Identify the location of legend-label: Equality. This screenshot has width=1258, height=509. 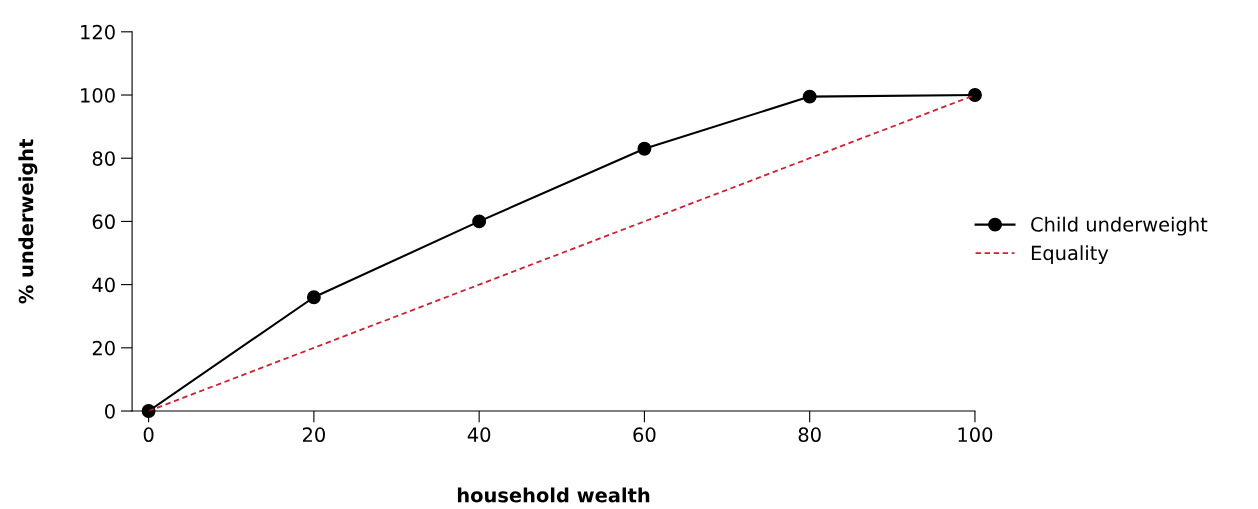
(1070, 255).